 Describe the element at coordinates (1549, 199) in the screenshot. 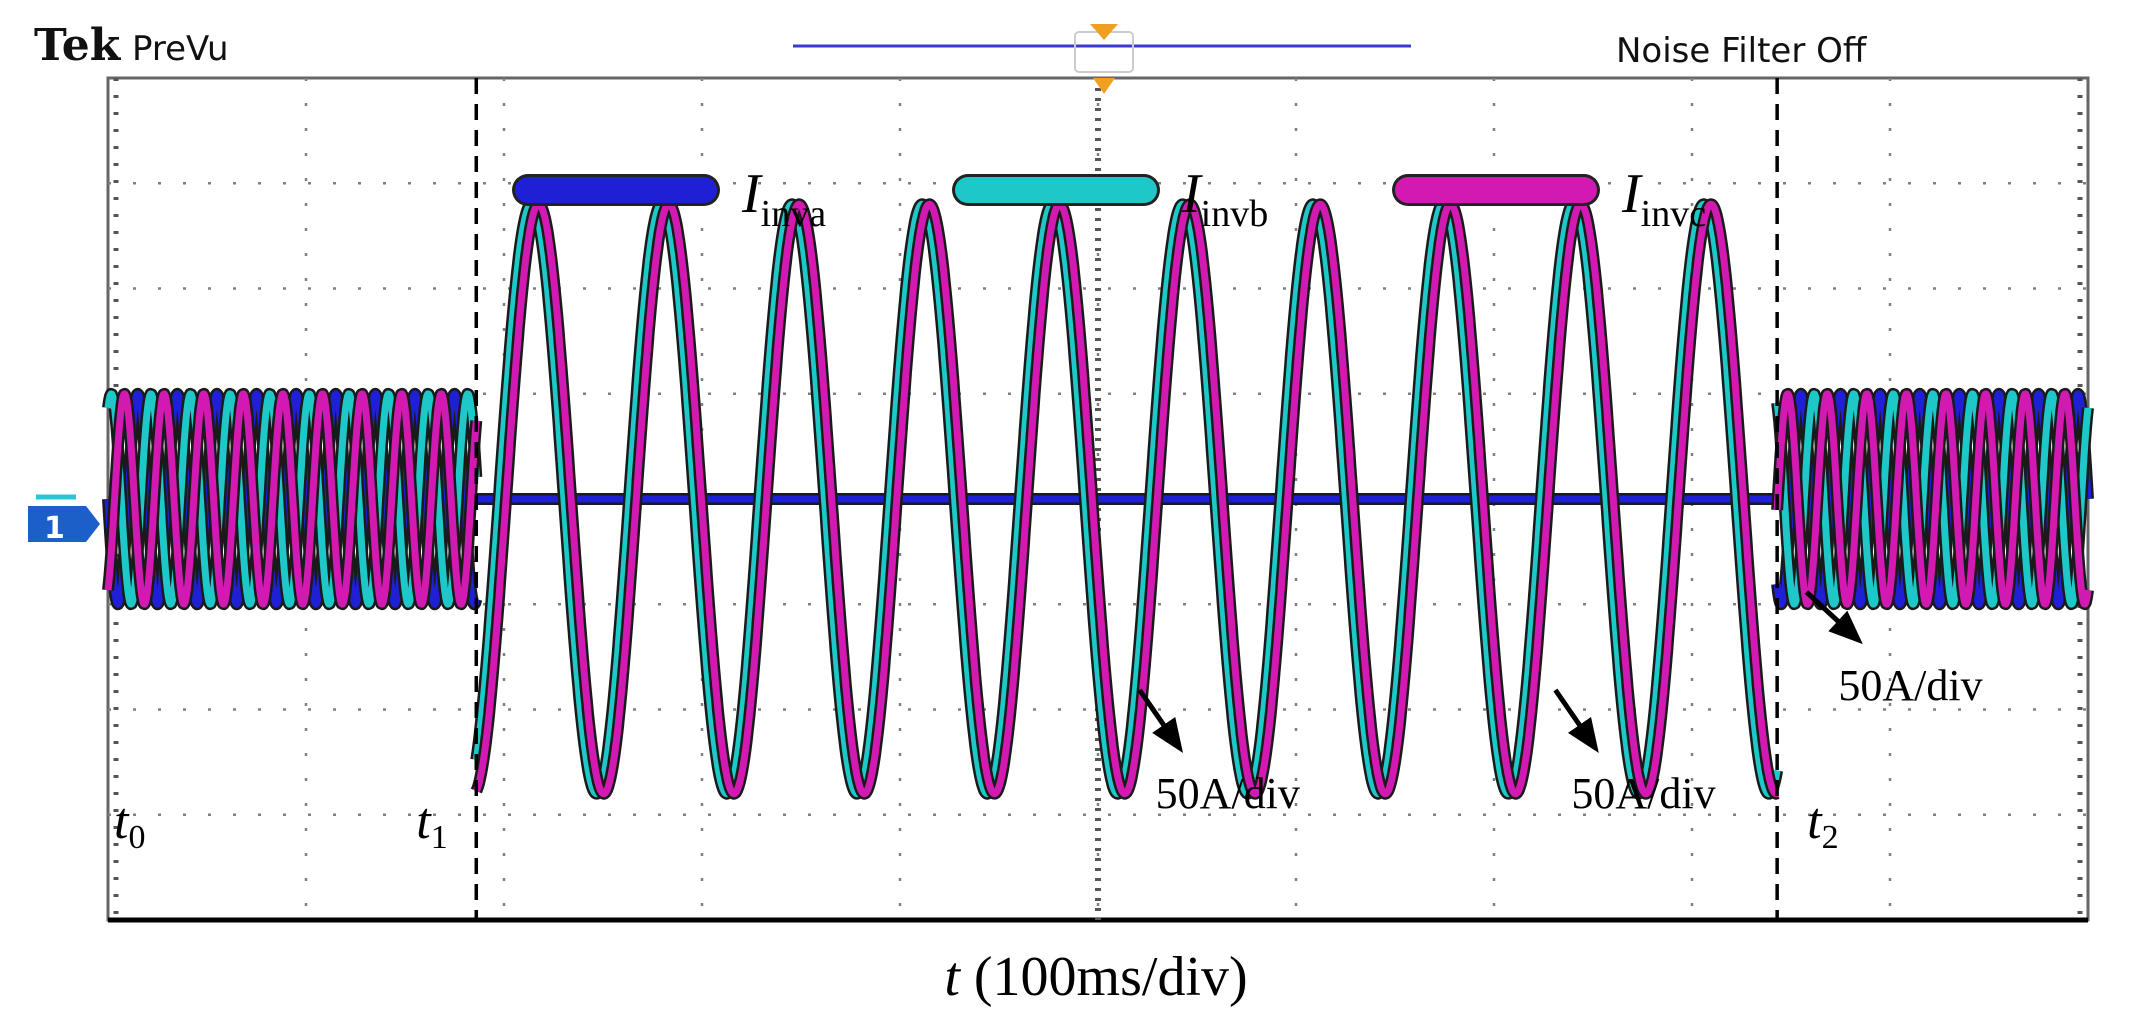

I see `legend-item-Iinvc: Iinvc` at that location.